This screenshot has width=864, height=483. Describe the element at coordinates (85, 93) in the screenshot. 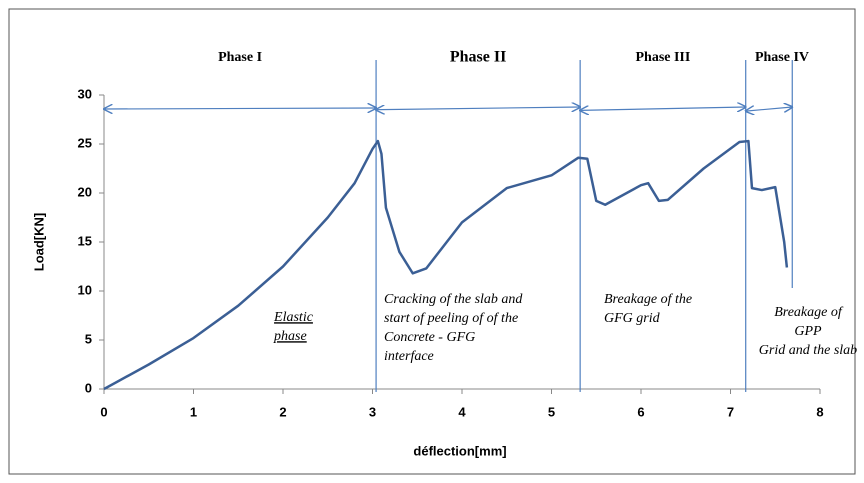

I see `y-tick-label: 30` at that location.